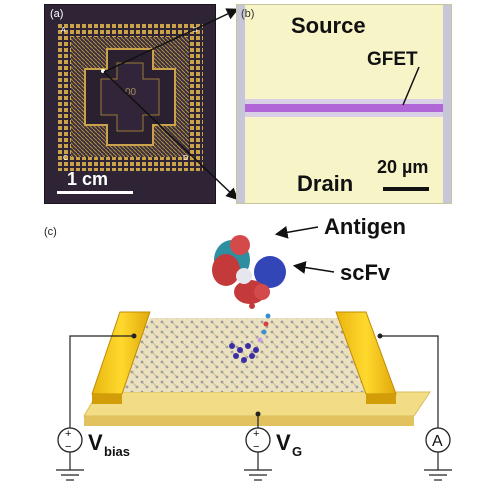 This screenshot has height=500, width=500. What do you see at coordinates (325, 183) in the screenshot?
I see `drain-label: Drain` at bounding box center [325, 183].